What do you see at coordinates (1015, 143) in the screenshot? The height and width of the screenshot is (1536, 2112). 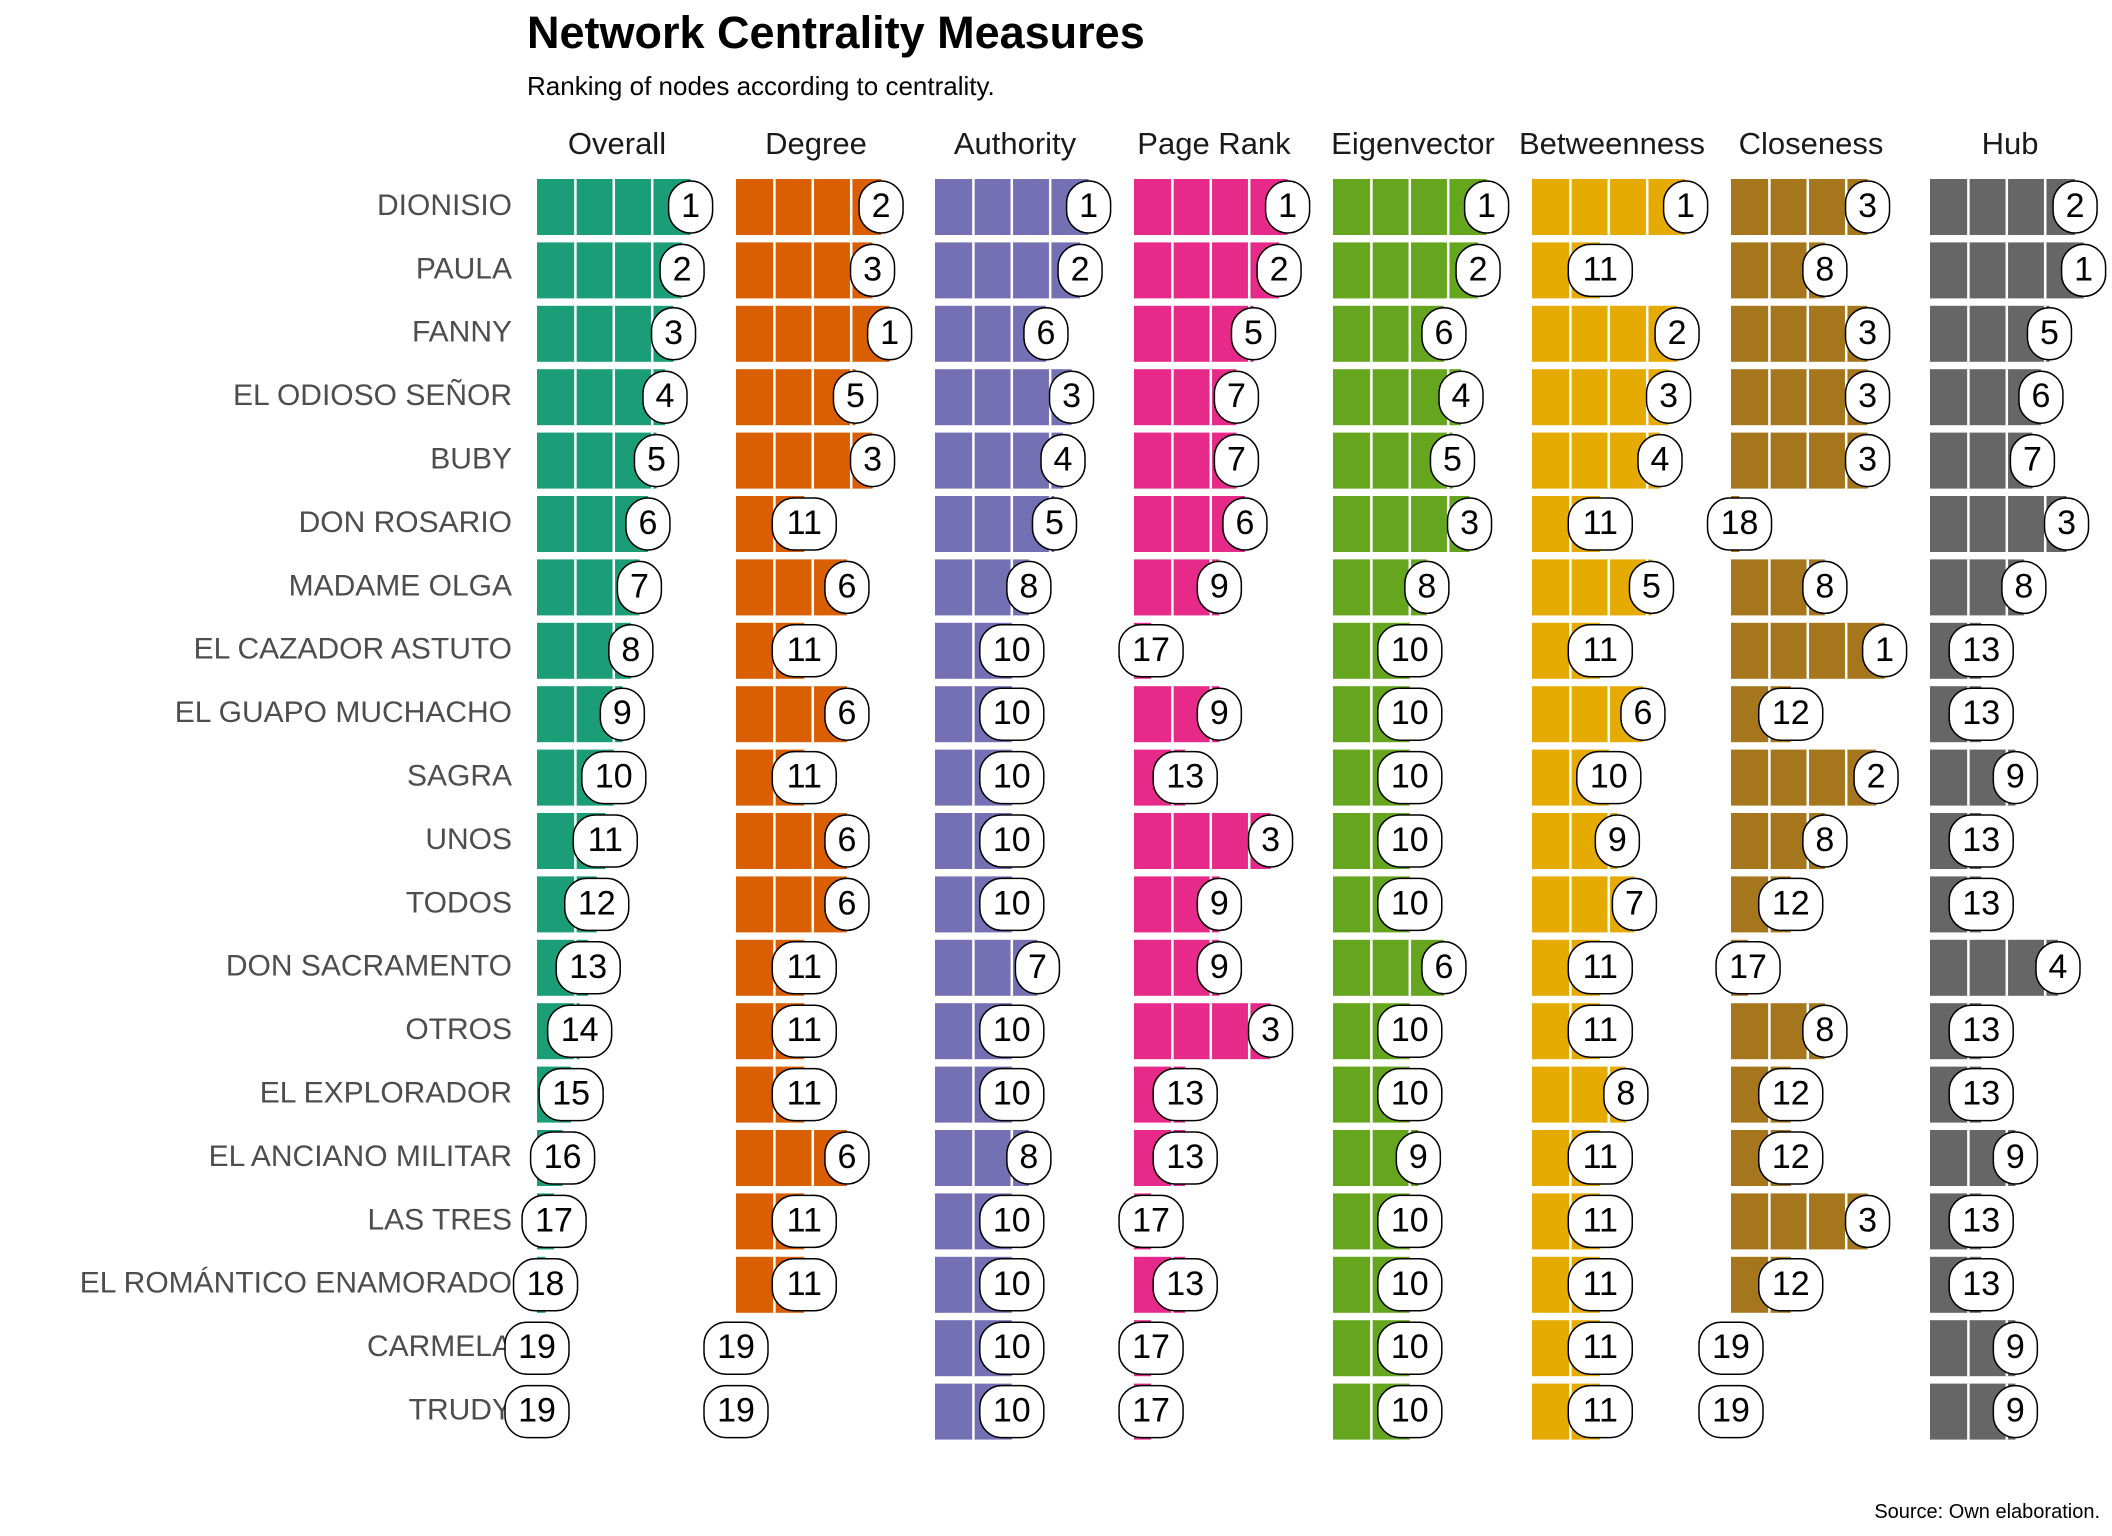 I see `col-header-authority: Authority` at bounding box center [1015, 143].